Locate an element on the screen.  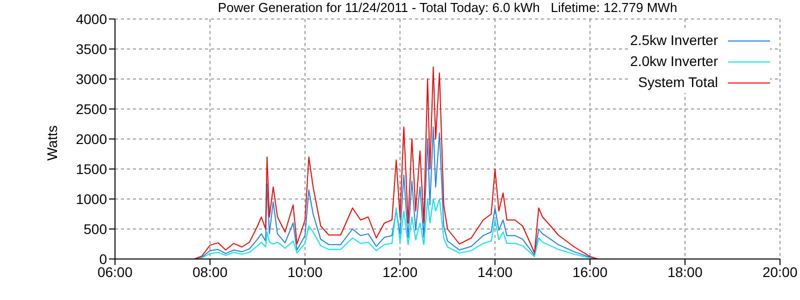
x-tick-label: 16:00 is located at coordinates (590, 272).